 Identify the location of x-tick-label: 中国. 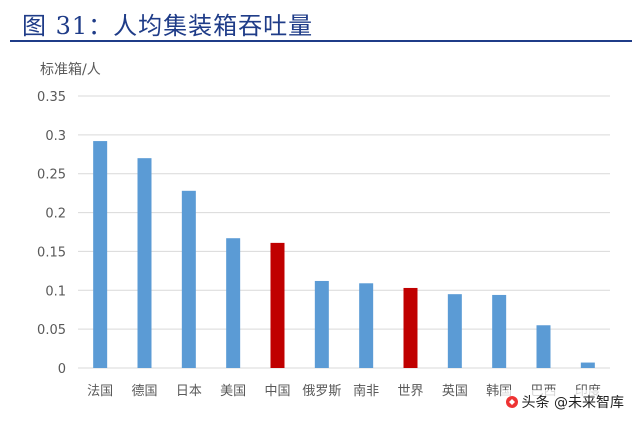
(277, 391).